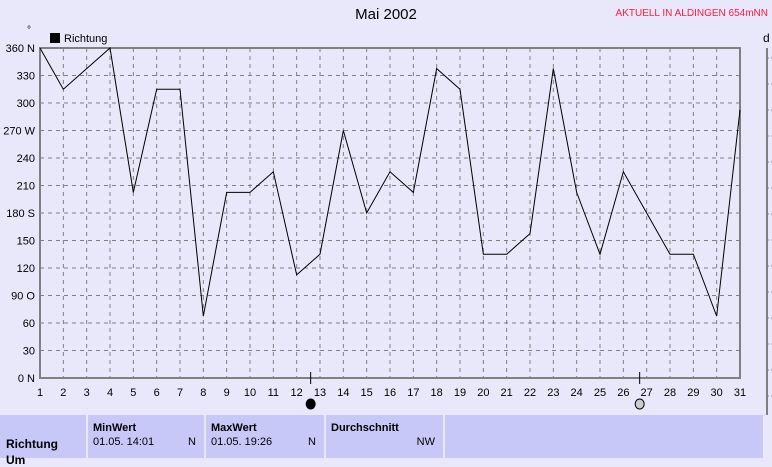  What do you see at coordinates (23, 297) in the screenshot?
I see `y-tick-label: 90 O` at bounding box center [23, 297].